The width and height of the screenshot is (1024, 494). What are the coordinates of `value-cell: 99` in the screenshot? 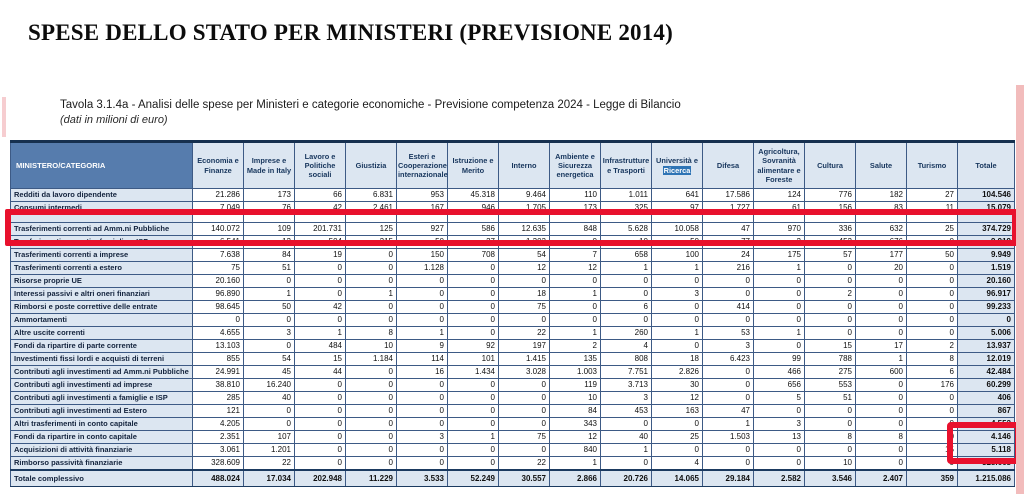 It's located at (779, 359).